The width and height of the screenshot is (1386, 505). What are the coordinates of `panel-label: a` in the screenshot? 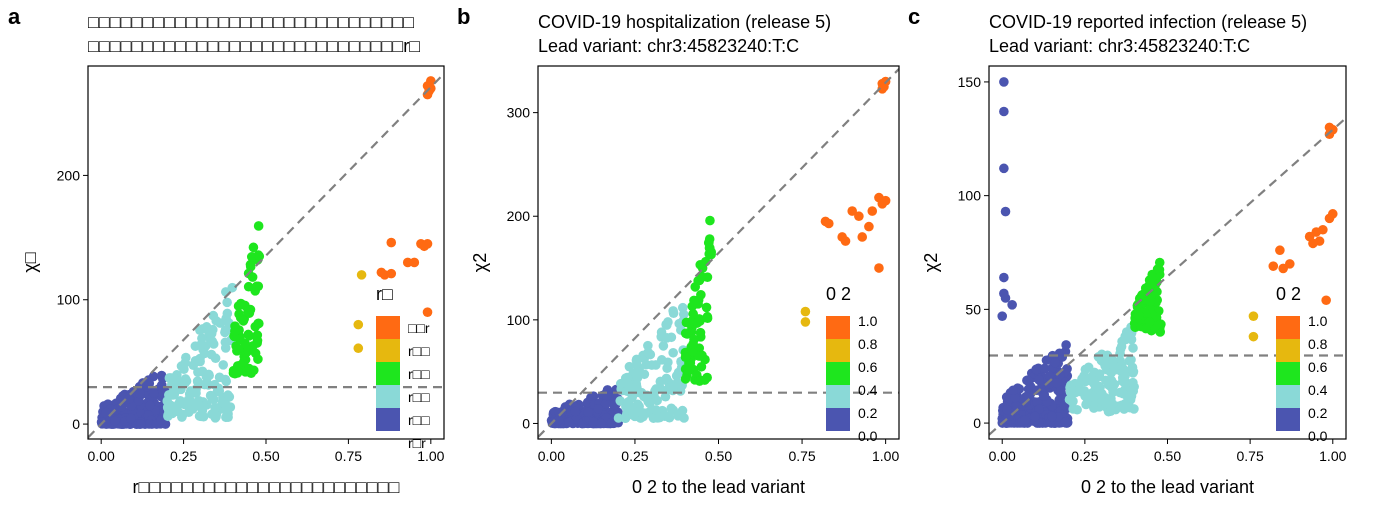 It's located at (14, 16).